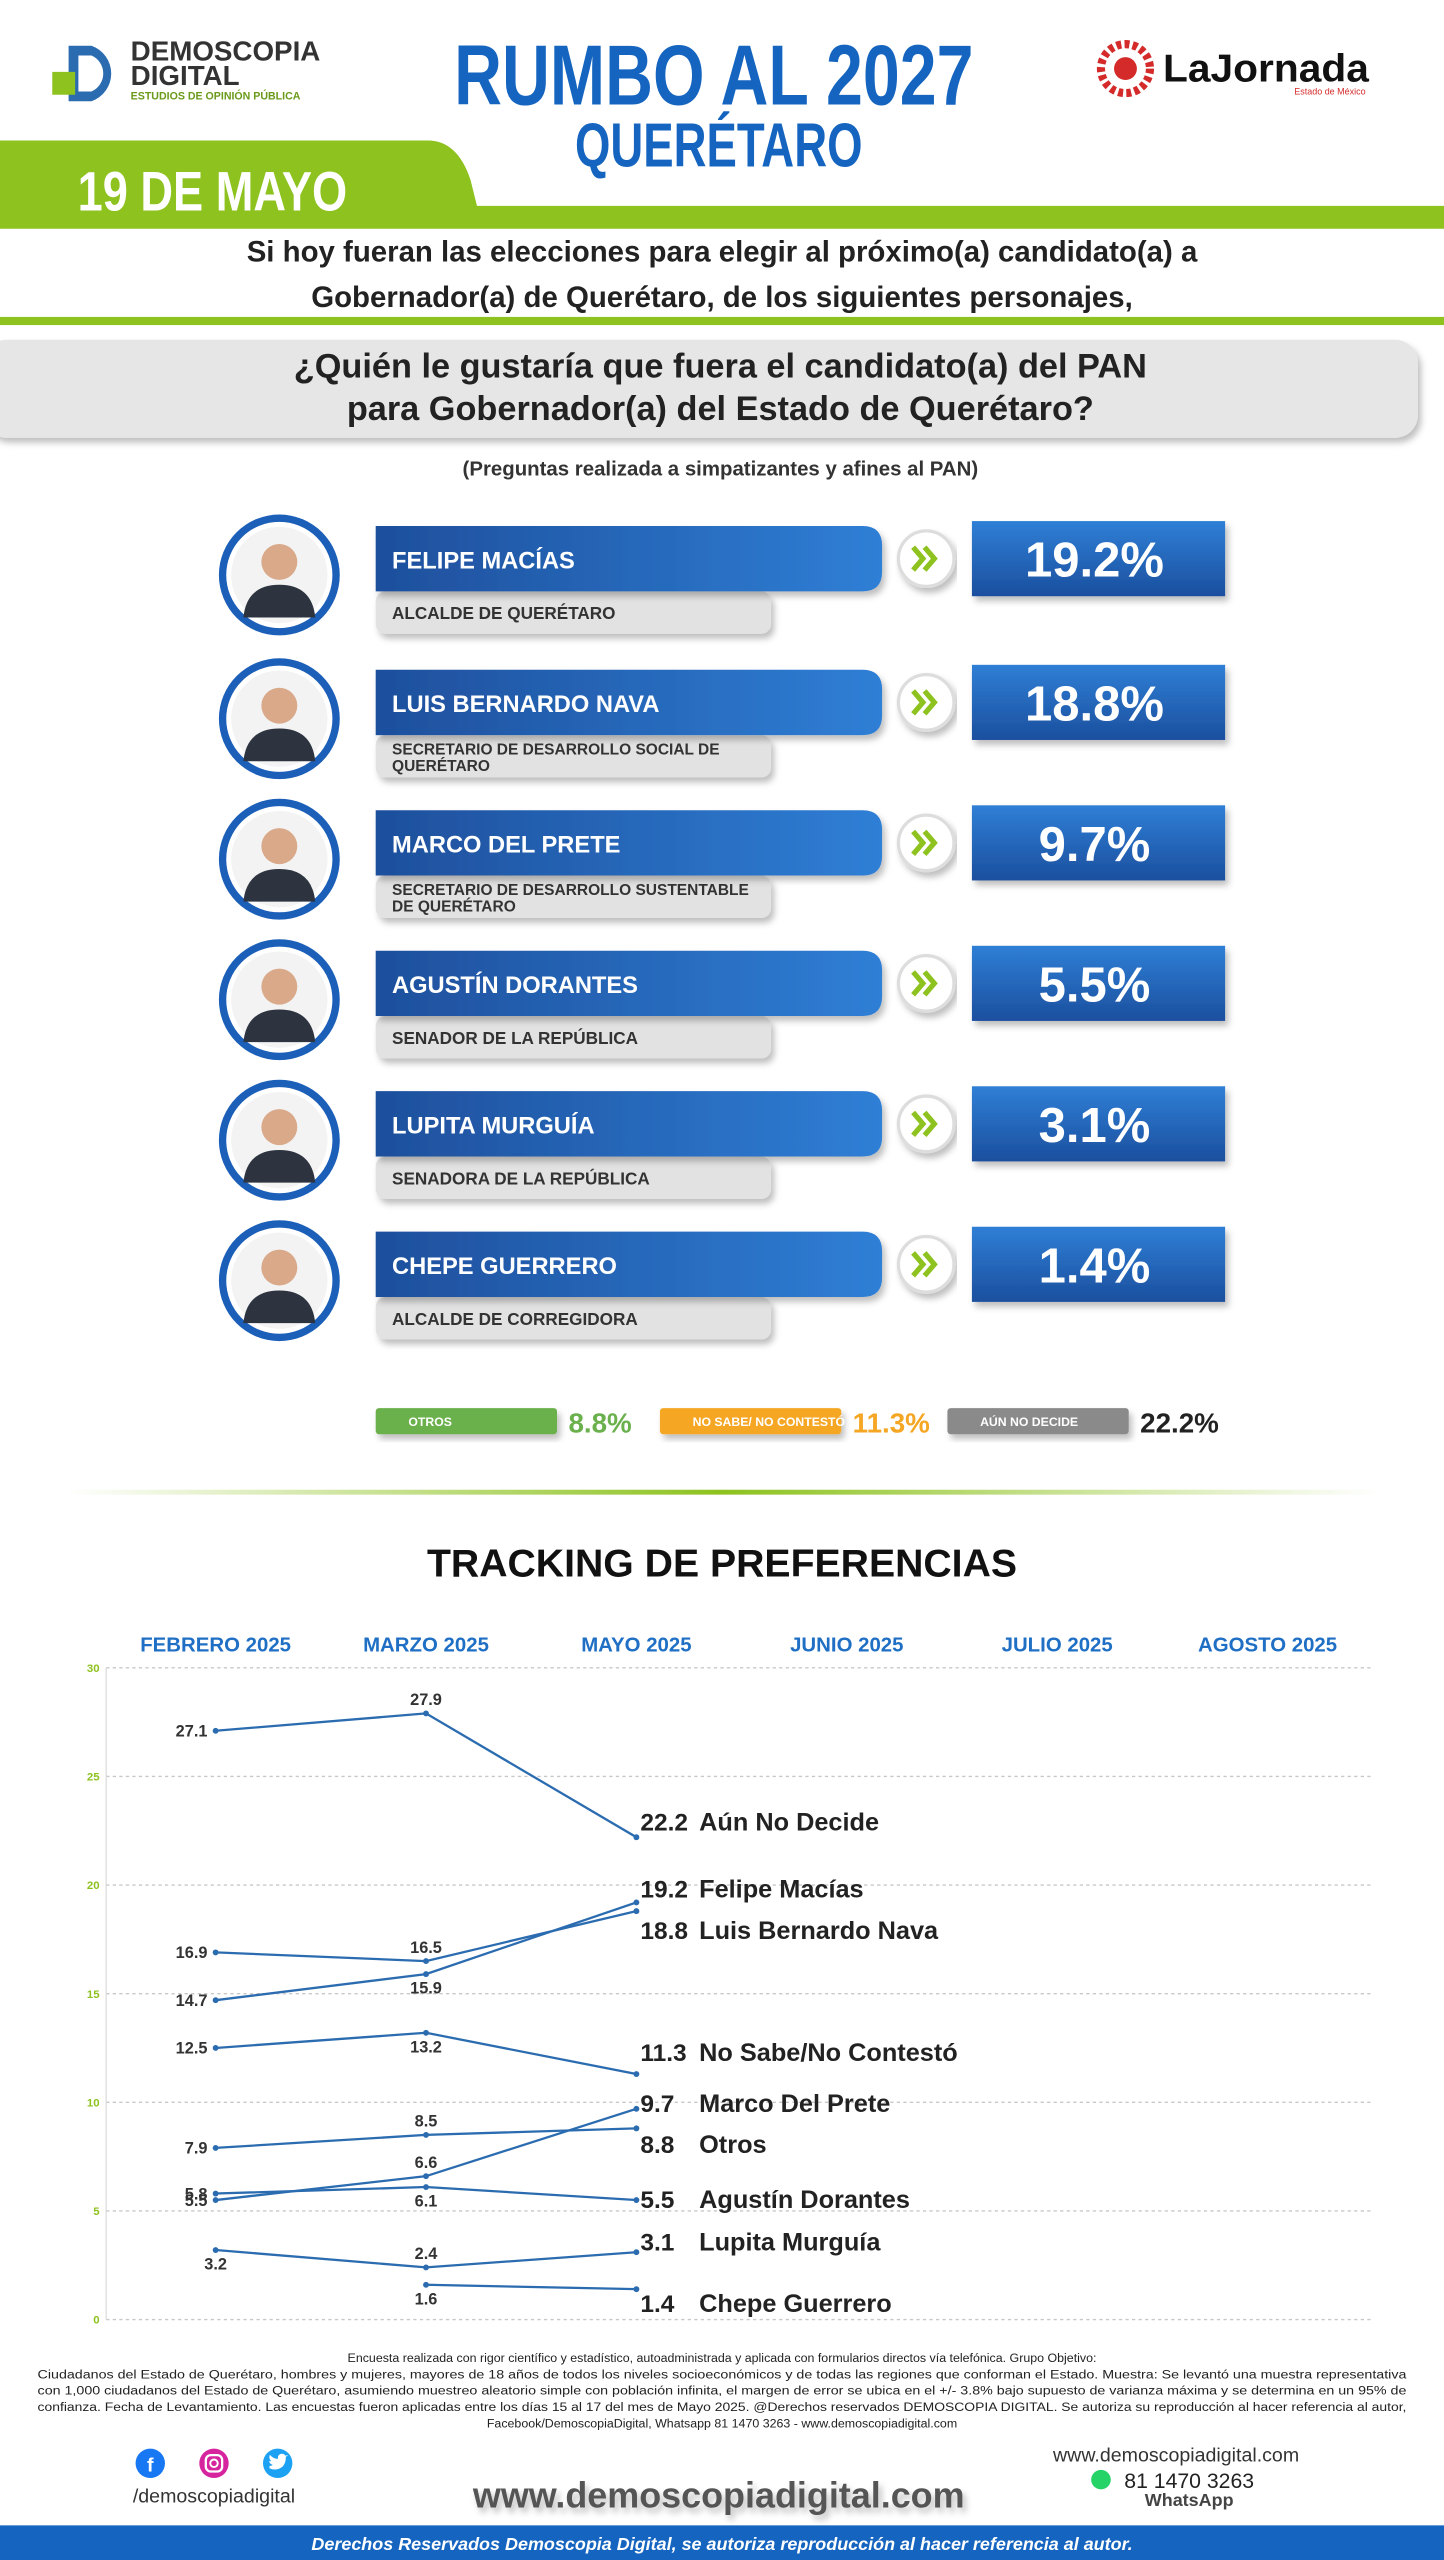 Image resolution: width=1444 pixels, height=2560 pixels. I want to click on y-tick-label: 10, so click(93, 2103).